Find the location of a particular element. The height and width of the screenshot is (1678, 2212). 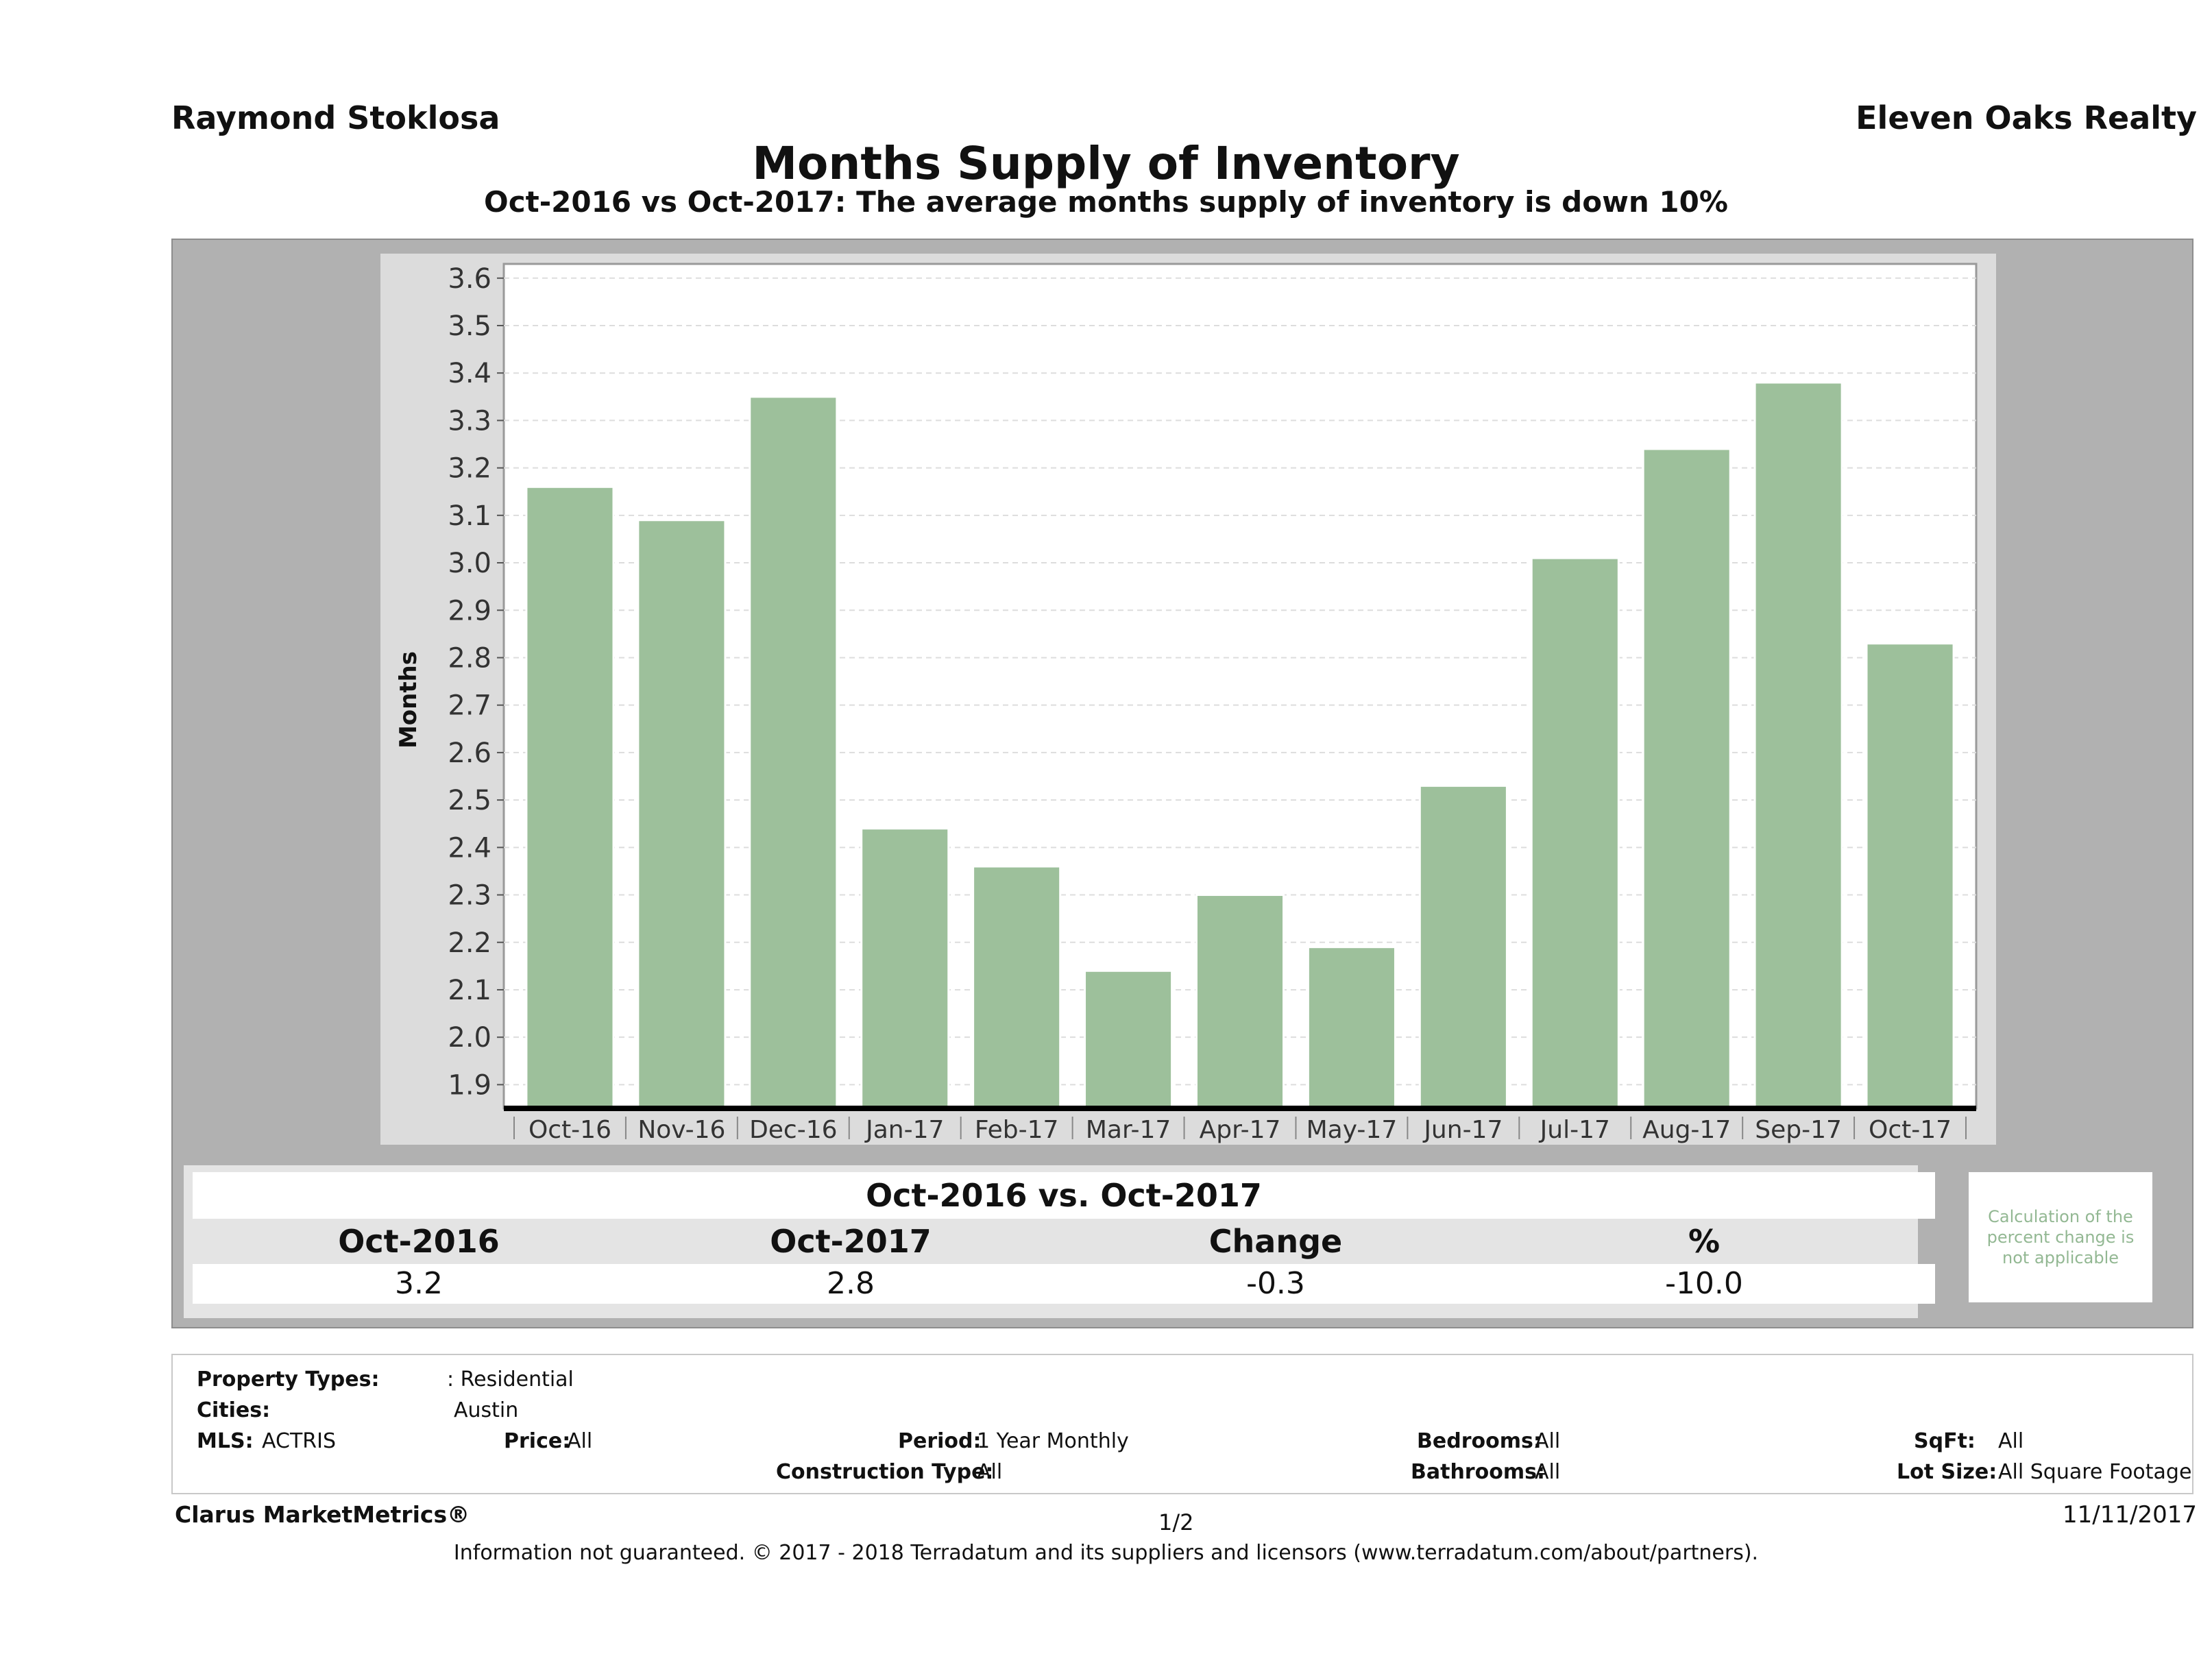

x-tick-label: Jan-17 is located at coordinates (904, 1130).